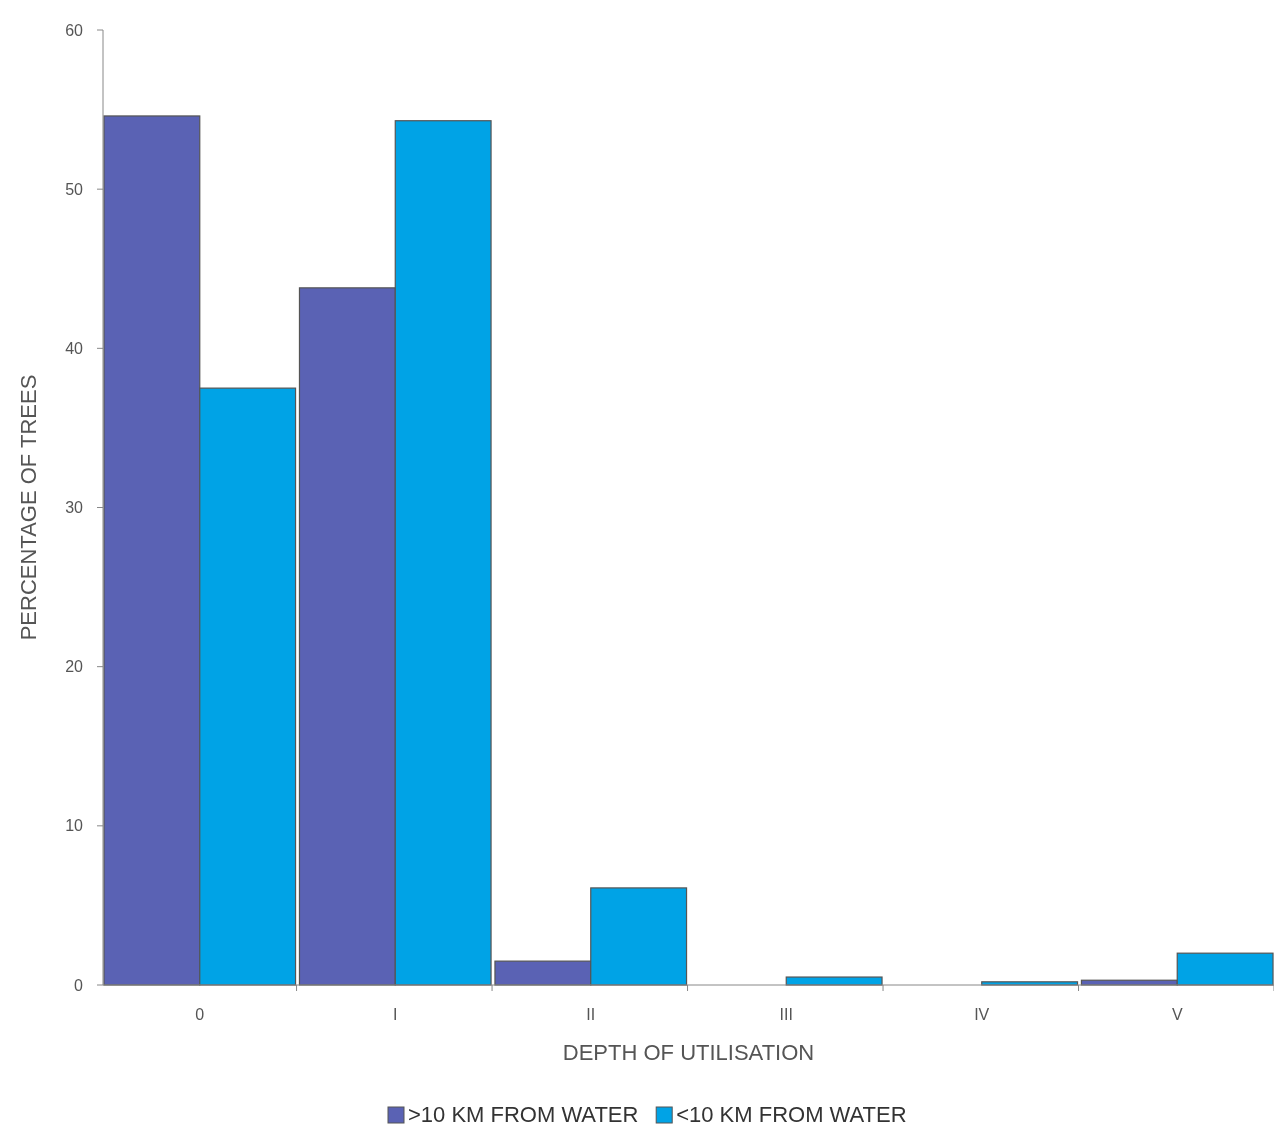 Image resolution: width=1274 pixels, height=1137 pixels. Describe the element at coordinates (28, 507) in the screenshot. I see `y-axis-title: PERCENTAGE OF TREES` at that location.